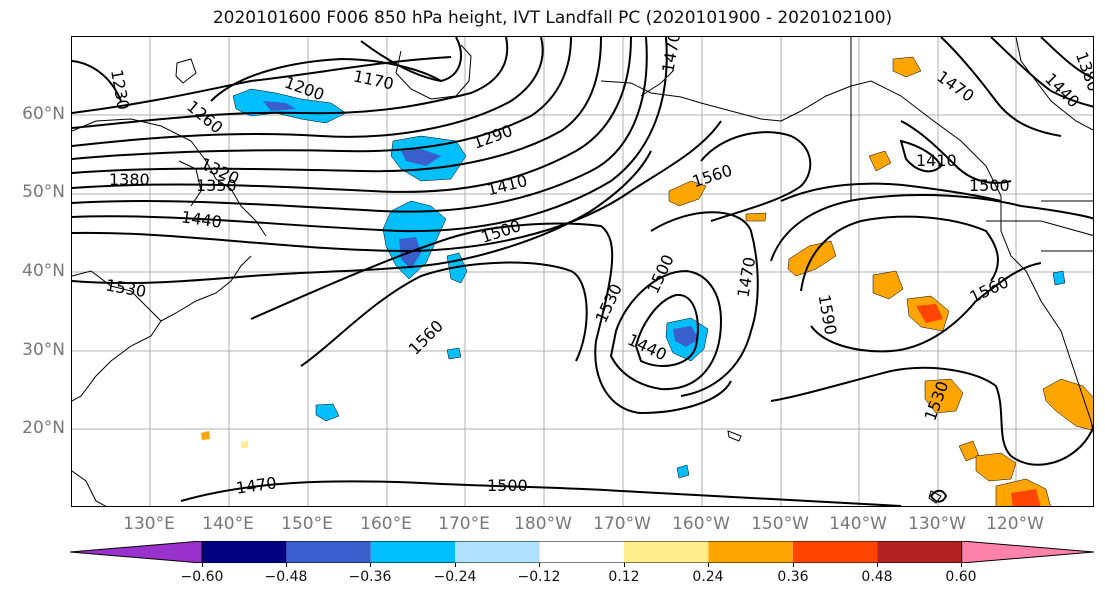 Image resolution: width=1105 pixels, height=601 pixels. What do you see at coordinates (455, 577) in the screenshot?
I see `colorbar-tick-label: −0.24` at bounding box center [455, 577].